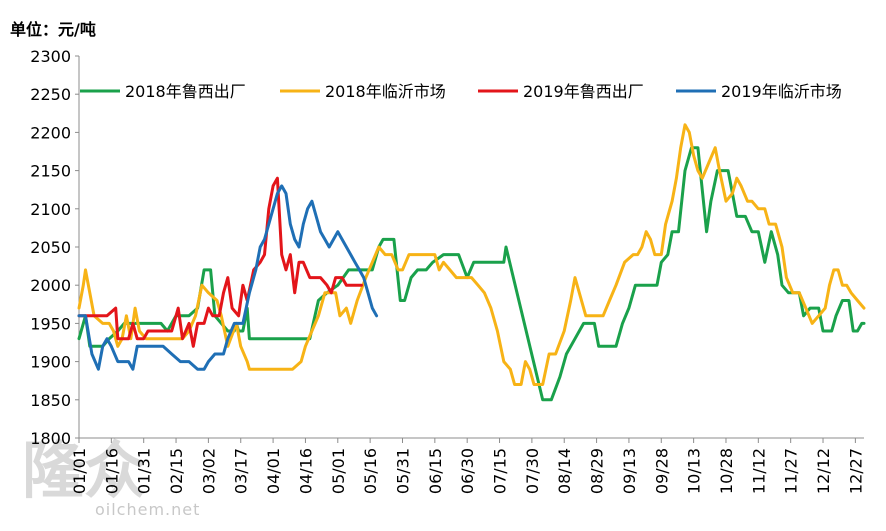 The width and height of the screenshot is (886, 531). What do you see at coordinates (50, 323) in the screenshot?
I see `y-tick-label: 1950` at bounding box center [50, 323].